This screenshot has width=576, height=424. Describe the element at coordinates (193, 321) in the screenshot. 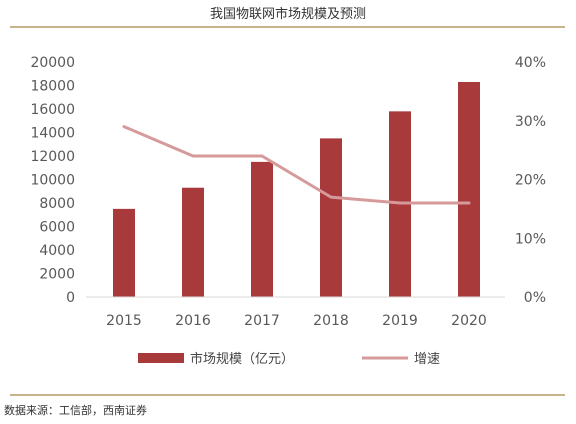

I see `x-tick-label: 2016` at that location.